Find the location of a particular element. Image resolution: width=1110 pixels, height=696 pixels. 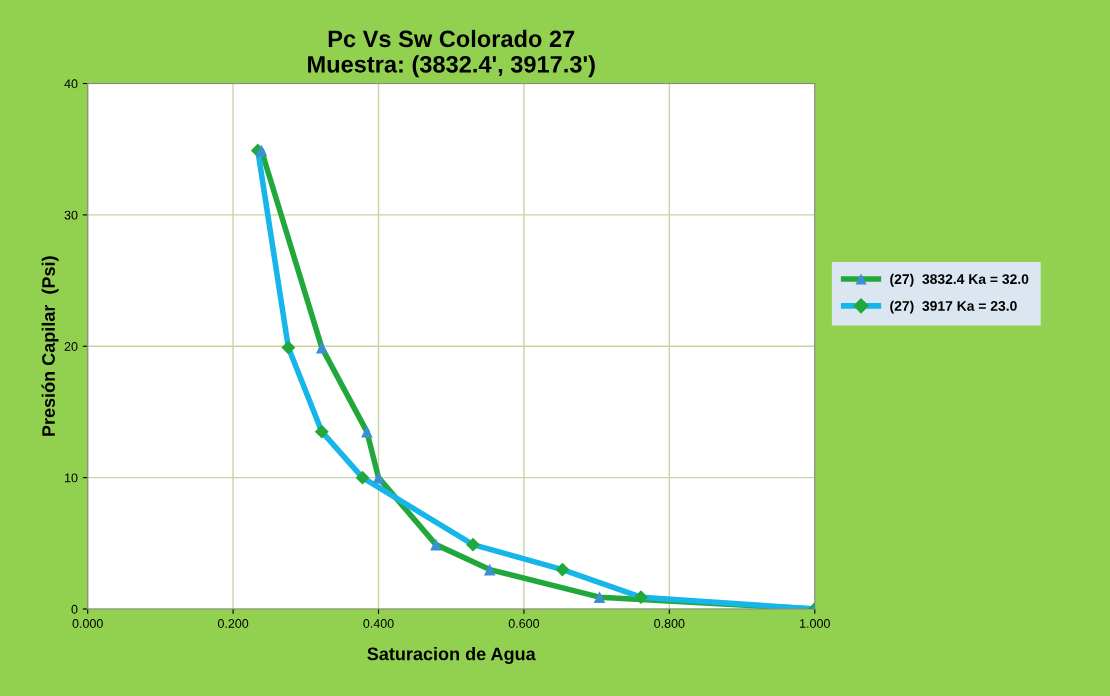

legend-label: (27) 3917 Ka = 23.0 is located at coordinates (953, 307).